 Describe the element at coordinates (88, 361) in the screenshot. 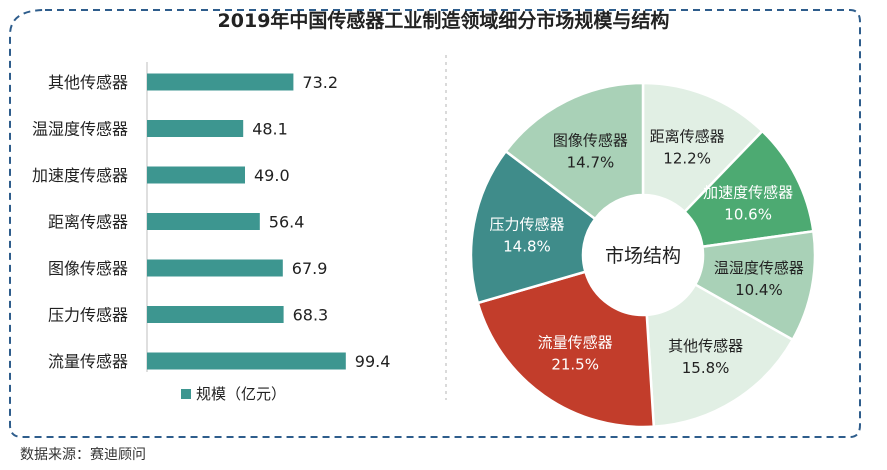

I see `category-label: 流量传感器` at that location.